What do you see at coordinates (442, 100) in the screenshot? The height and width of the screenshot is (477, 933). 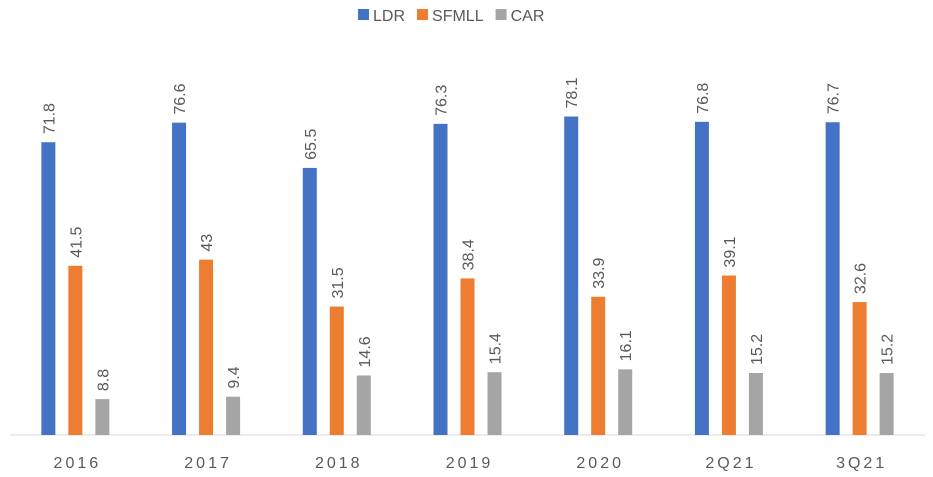 I see `data-label: 76.3` at bounding box center [442, 100].